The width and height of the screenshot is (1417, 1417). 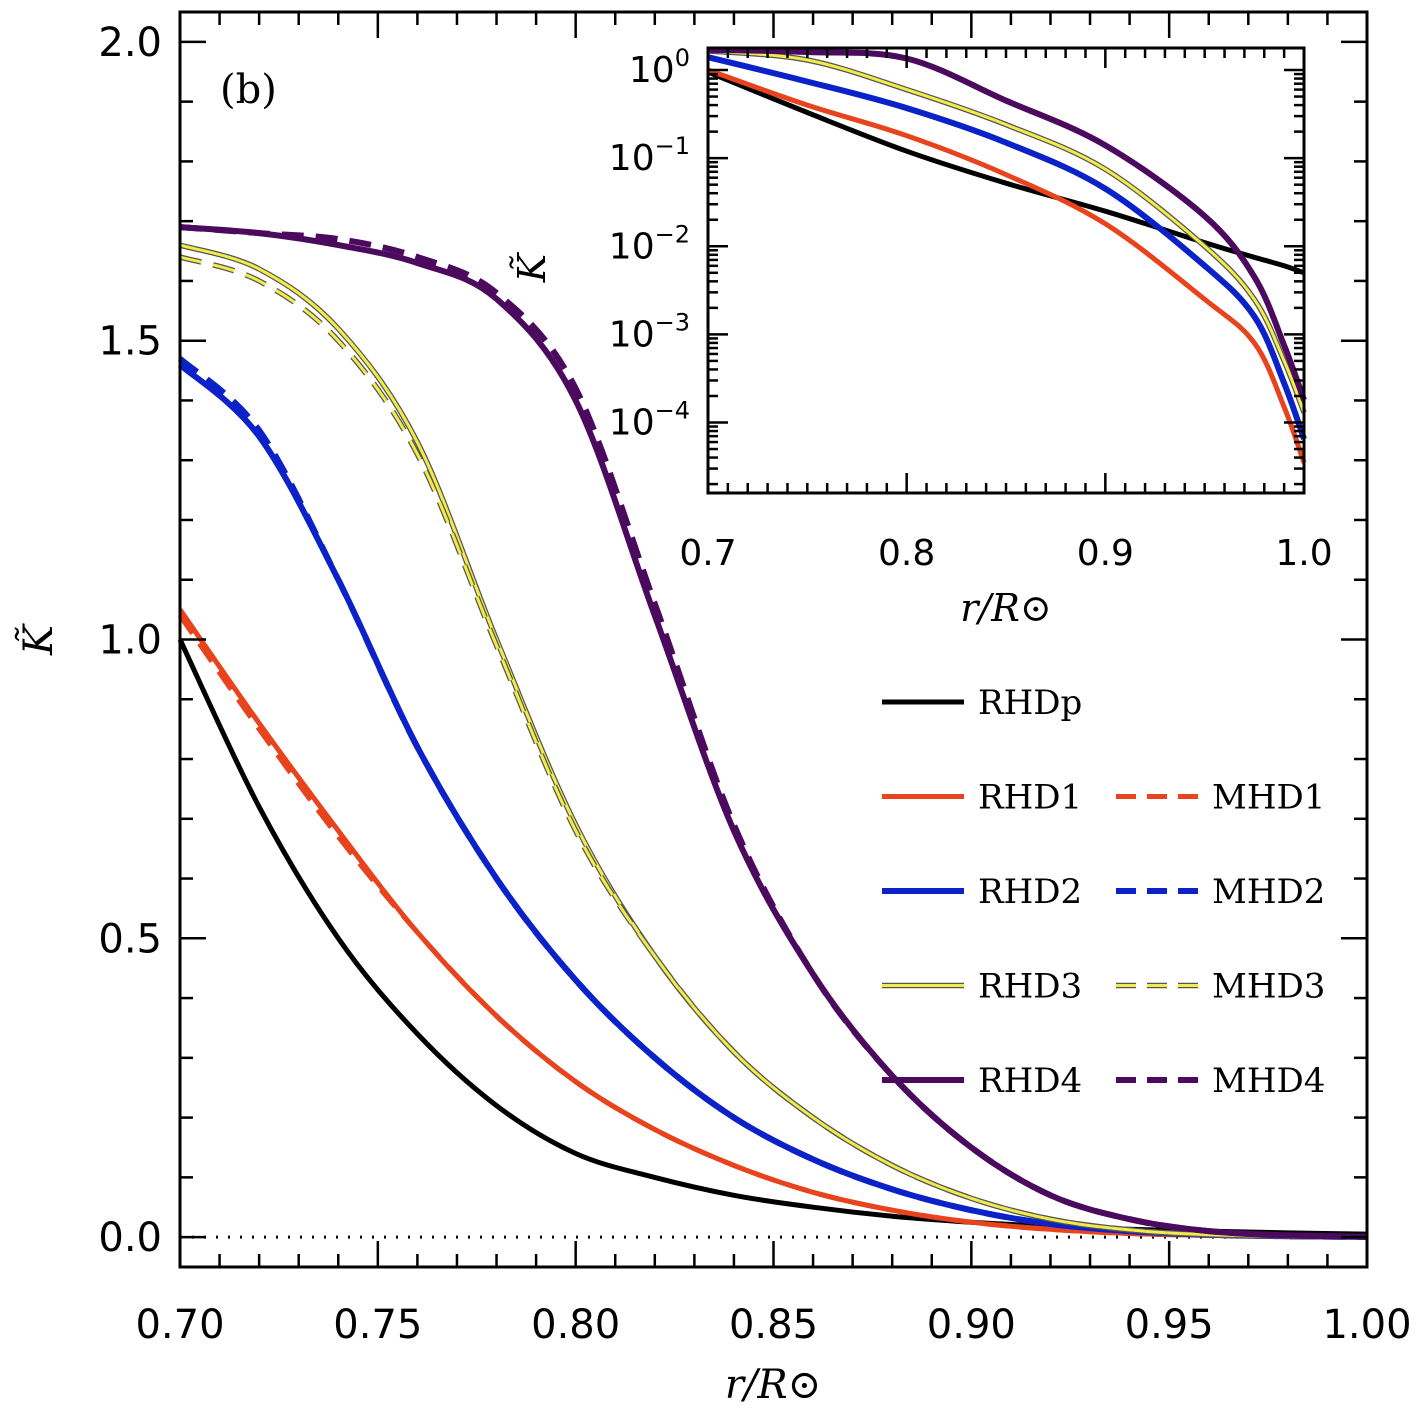 I want to click on inset-x-tick-label: 1.0, so click(x=1303, y=553).